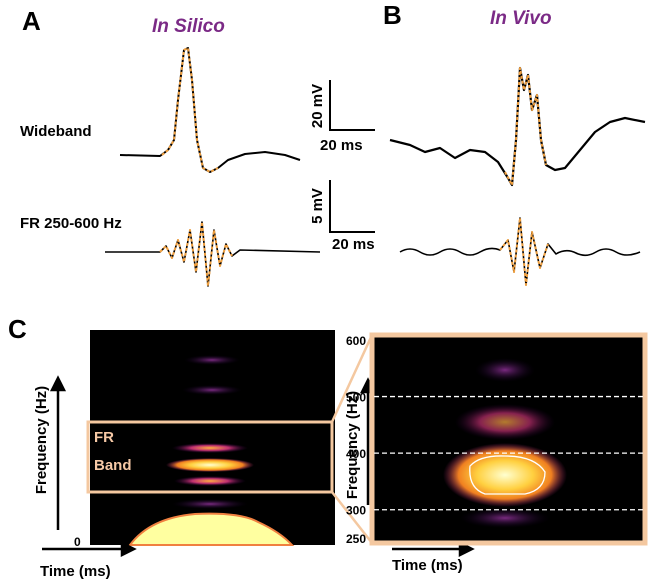  Describe the element at coordinates (356, 511) in the screenshot. I see `y-tick-label: 300` at that location.